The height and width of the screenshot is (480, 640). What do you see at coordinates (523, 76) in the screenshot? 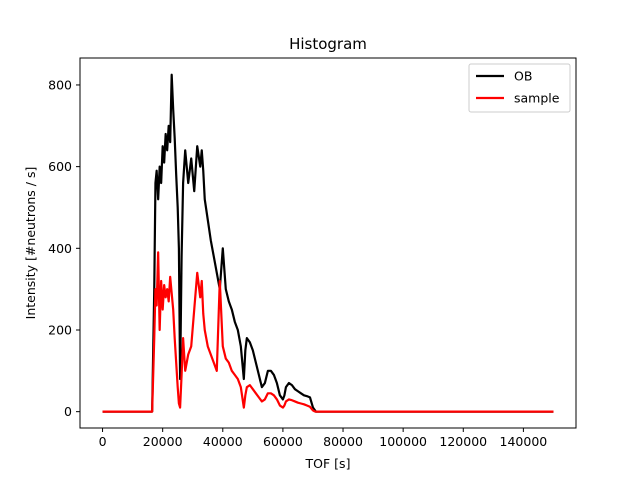
I see `legend-label-ob: OB` at bounding box center [523, 76].